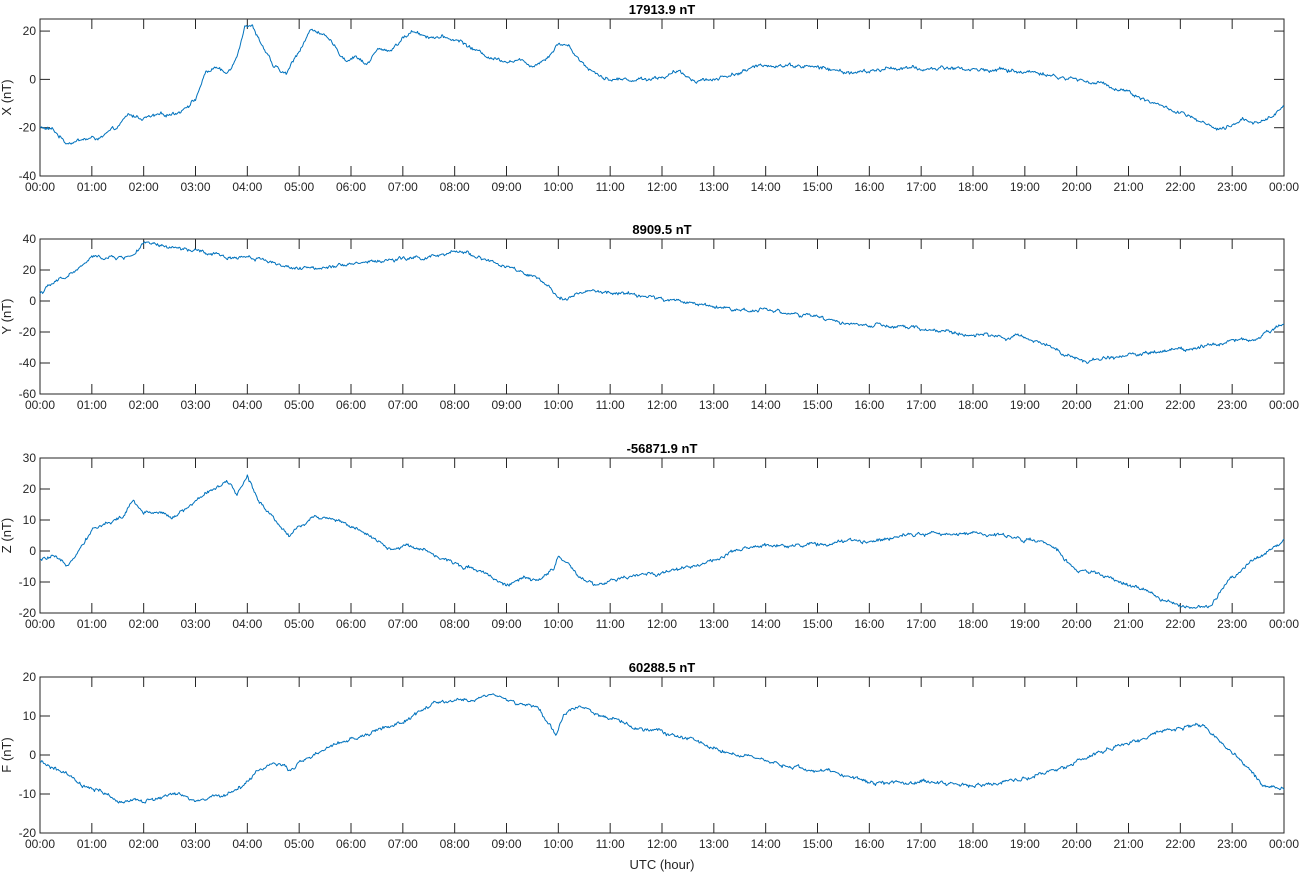  What do you see at coordinates (7, 317) in the screenshot?
I see `panel-2-ylabel: Y (nT)` at bounding box center [7, 317].